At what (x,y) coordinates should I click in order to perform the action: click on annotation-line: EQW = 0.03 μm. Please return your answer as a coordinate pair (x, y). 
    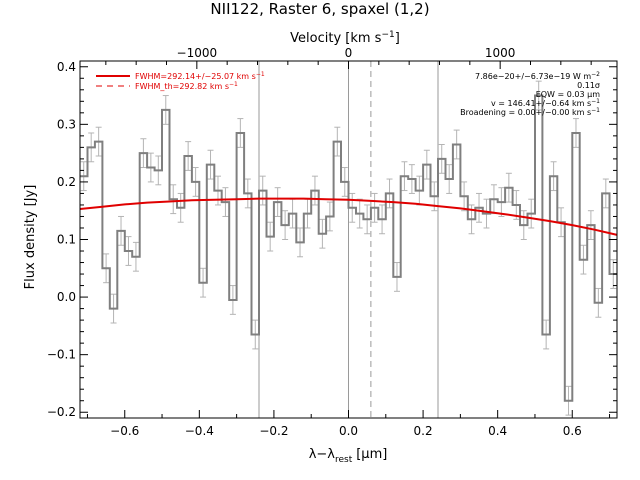
    Looking at the image, I should click on (568, 94).